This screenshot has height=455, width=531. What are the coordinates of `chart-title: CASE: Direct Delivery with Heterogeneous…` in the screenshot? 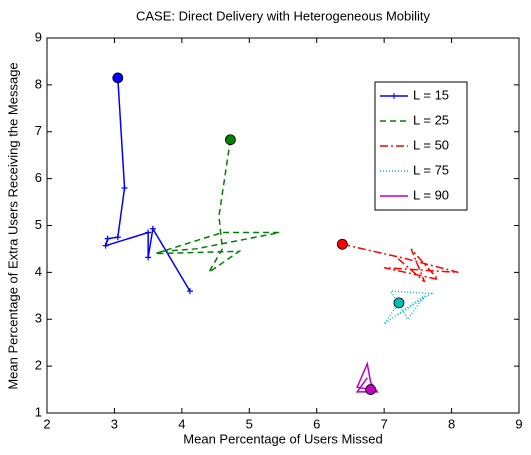 It's located at (283, 15).